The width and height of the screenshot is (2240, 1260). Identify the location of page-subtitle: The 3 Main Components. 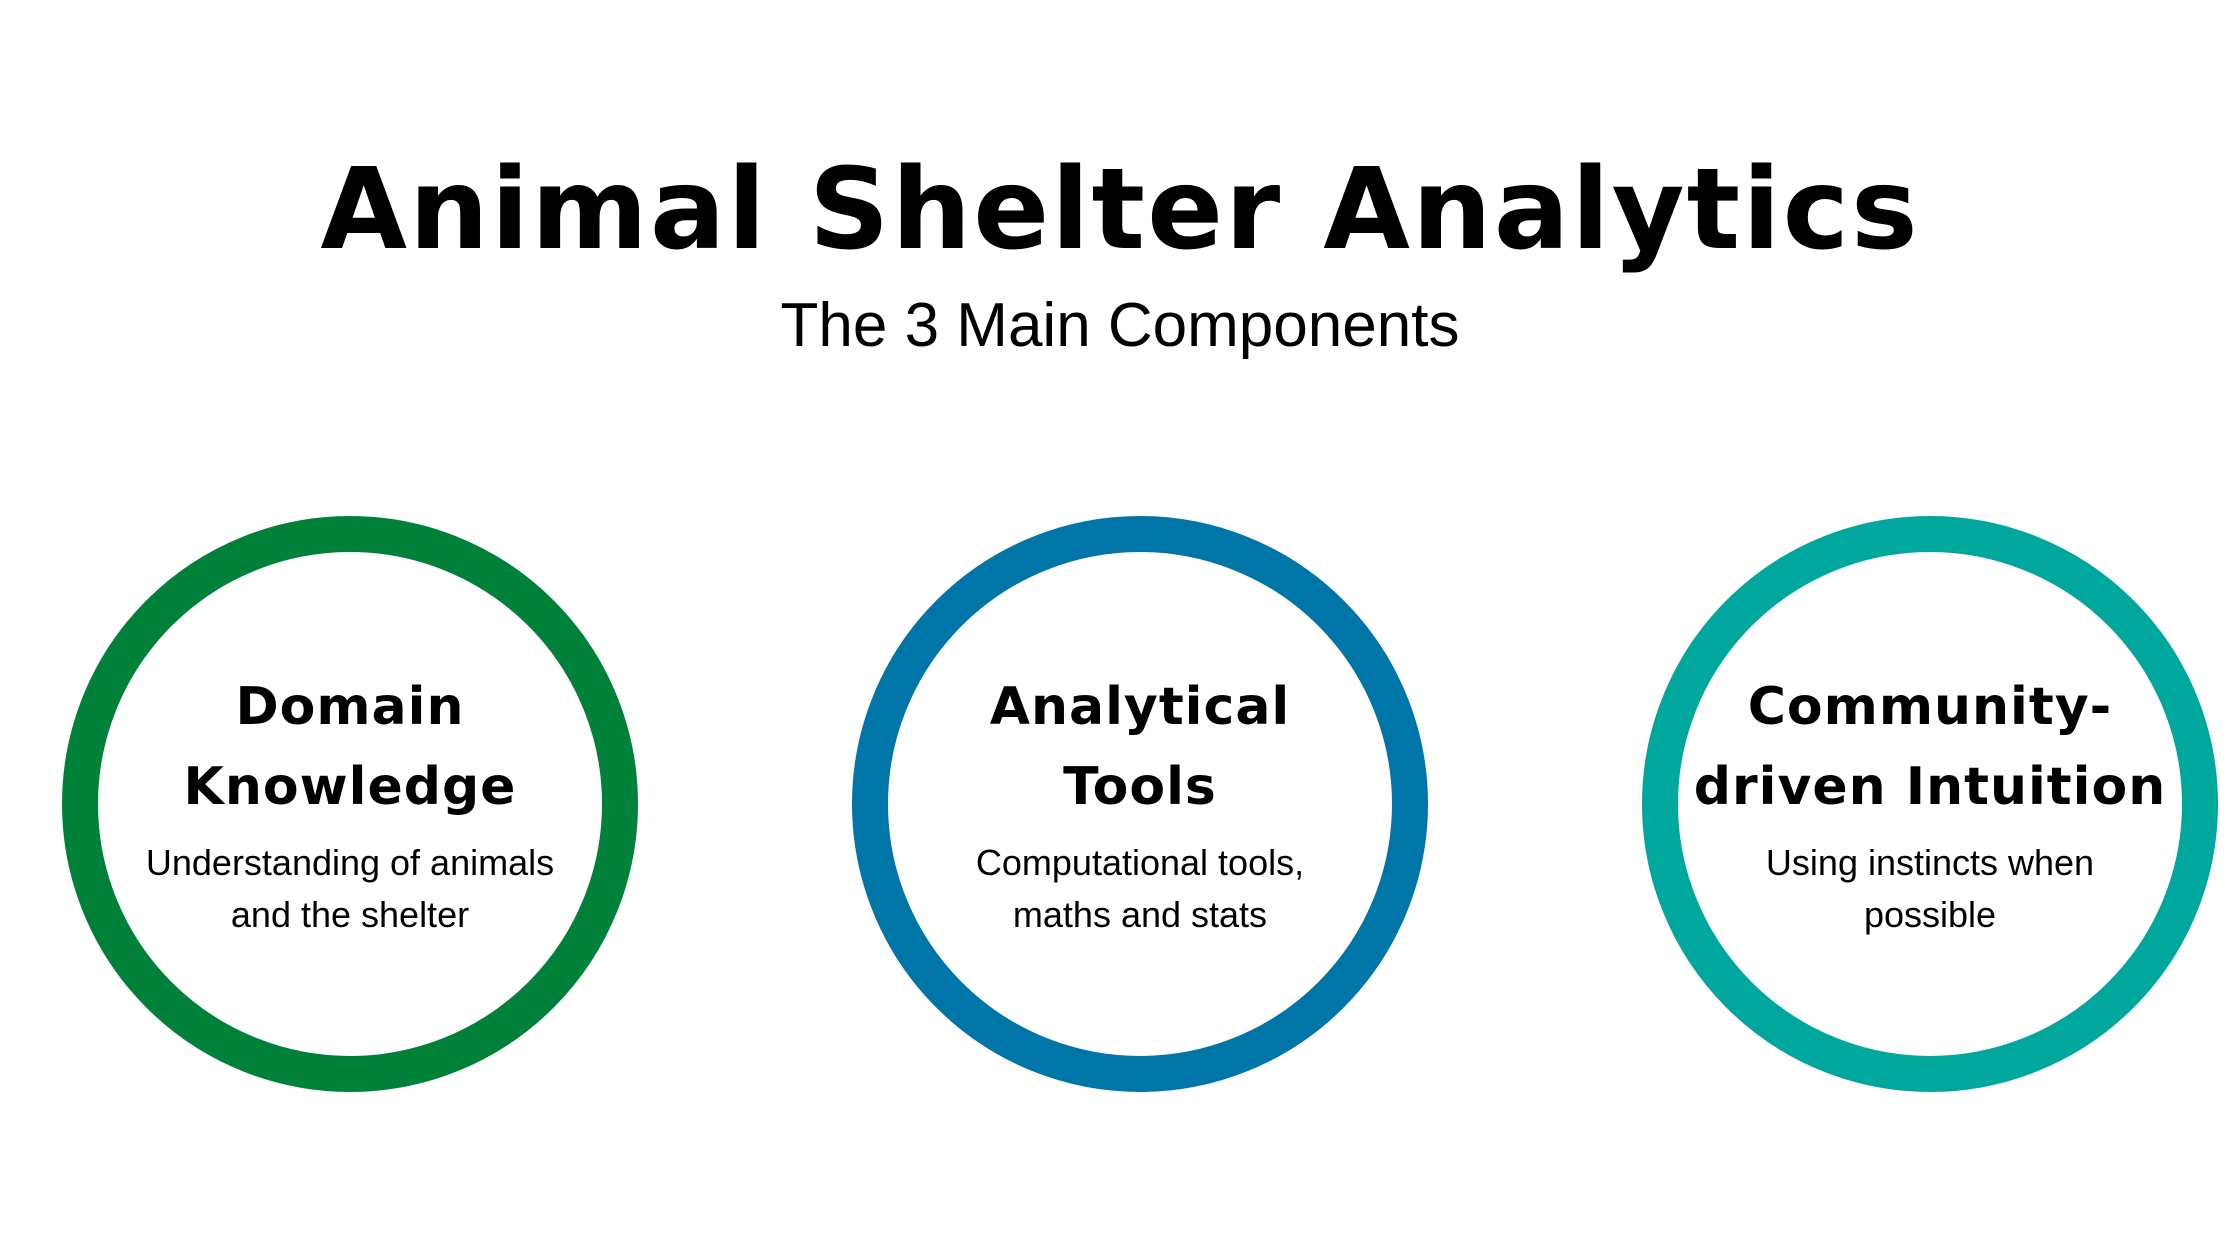
(1120, 325).